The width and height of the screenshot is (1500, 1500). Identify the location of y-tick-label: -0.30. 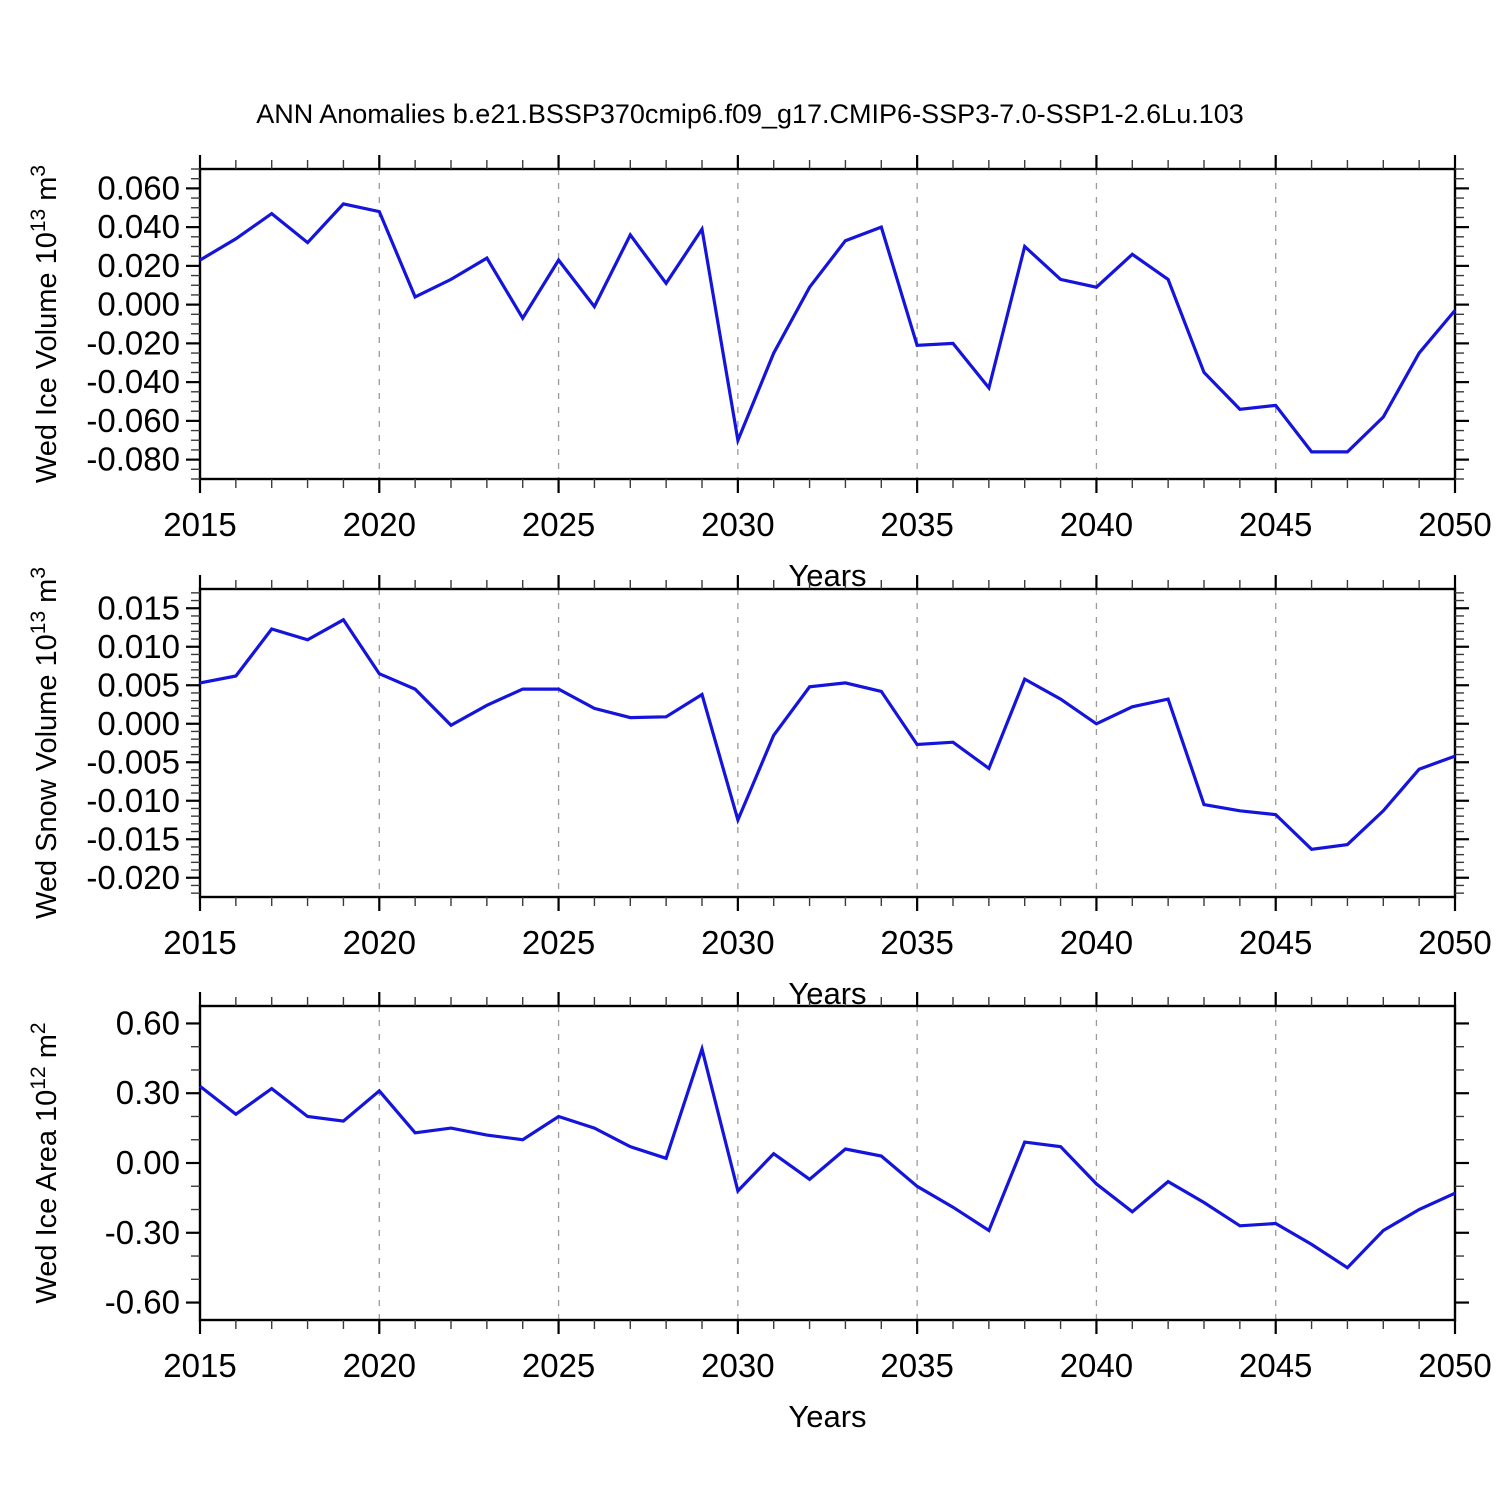
(142, 1232).